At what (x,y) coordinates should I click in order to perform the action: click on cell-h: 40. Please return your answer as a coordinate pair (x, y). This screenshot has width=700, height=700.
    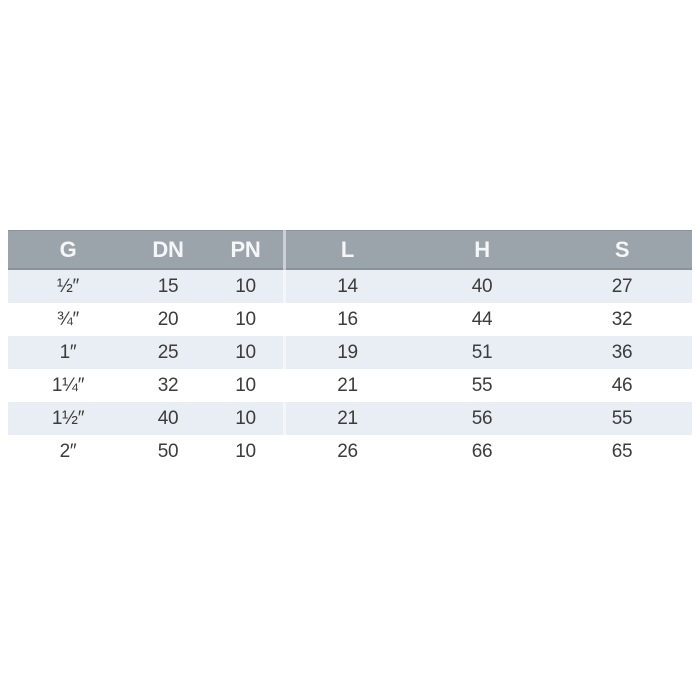
    Looking at the image, I should click on (482, 286).